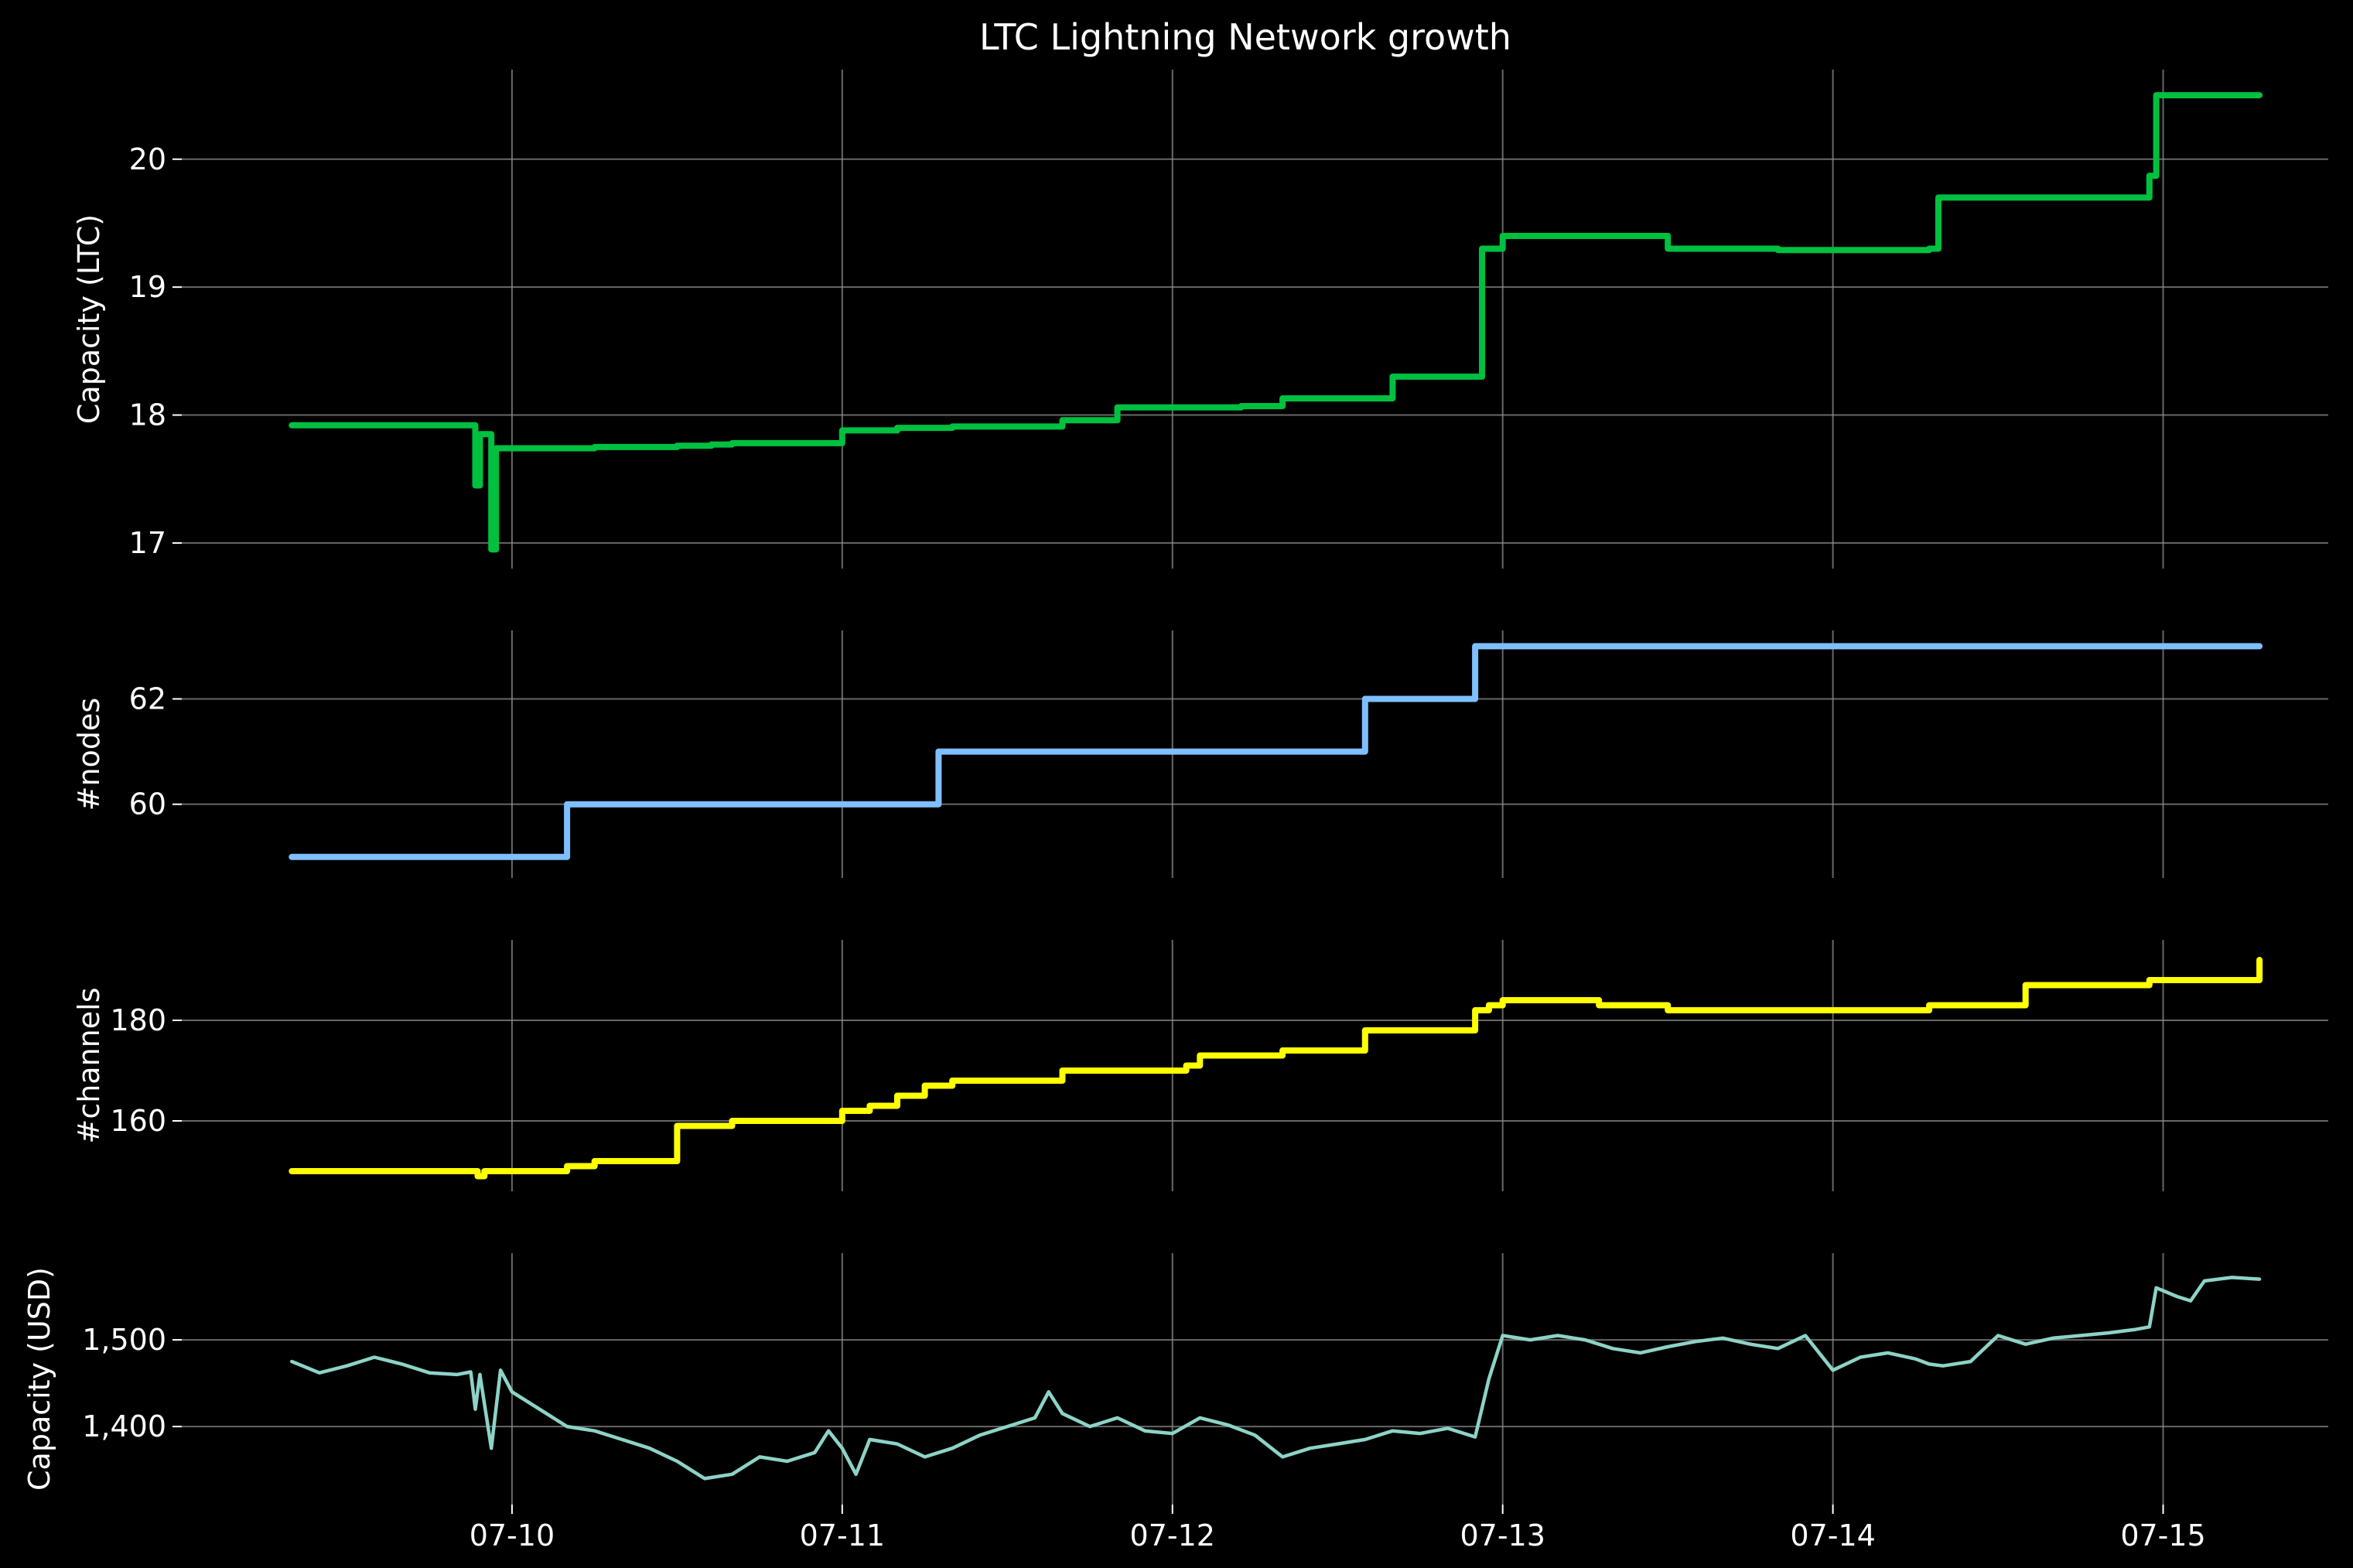 The width and height of the screenshot is (2353, 1568). What do you see at coordinates (147, 415) in the screenshot?
I see `y-tick-label: 18` at bounding box center [147, 415].